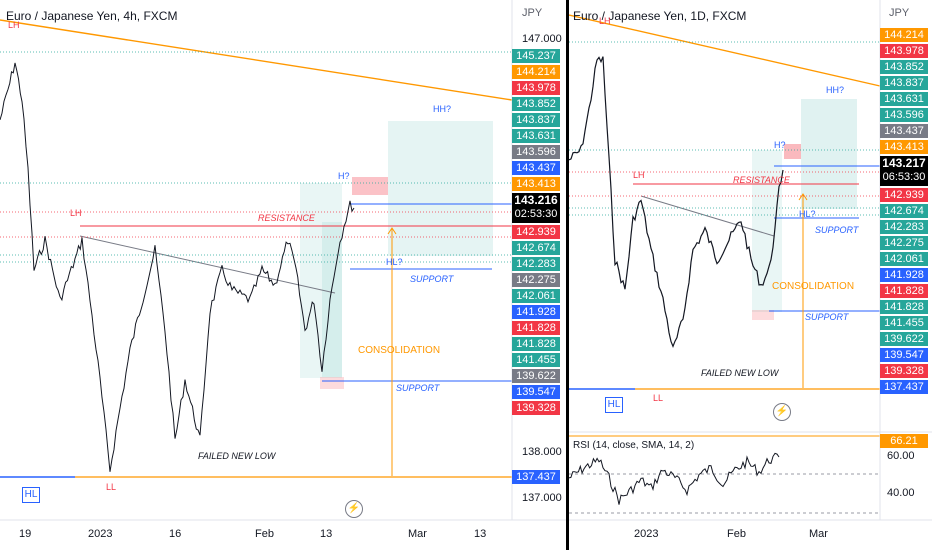  I want to click on rsi-tick: 60.00, so click(901, 456).